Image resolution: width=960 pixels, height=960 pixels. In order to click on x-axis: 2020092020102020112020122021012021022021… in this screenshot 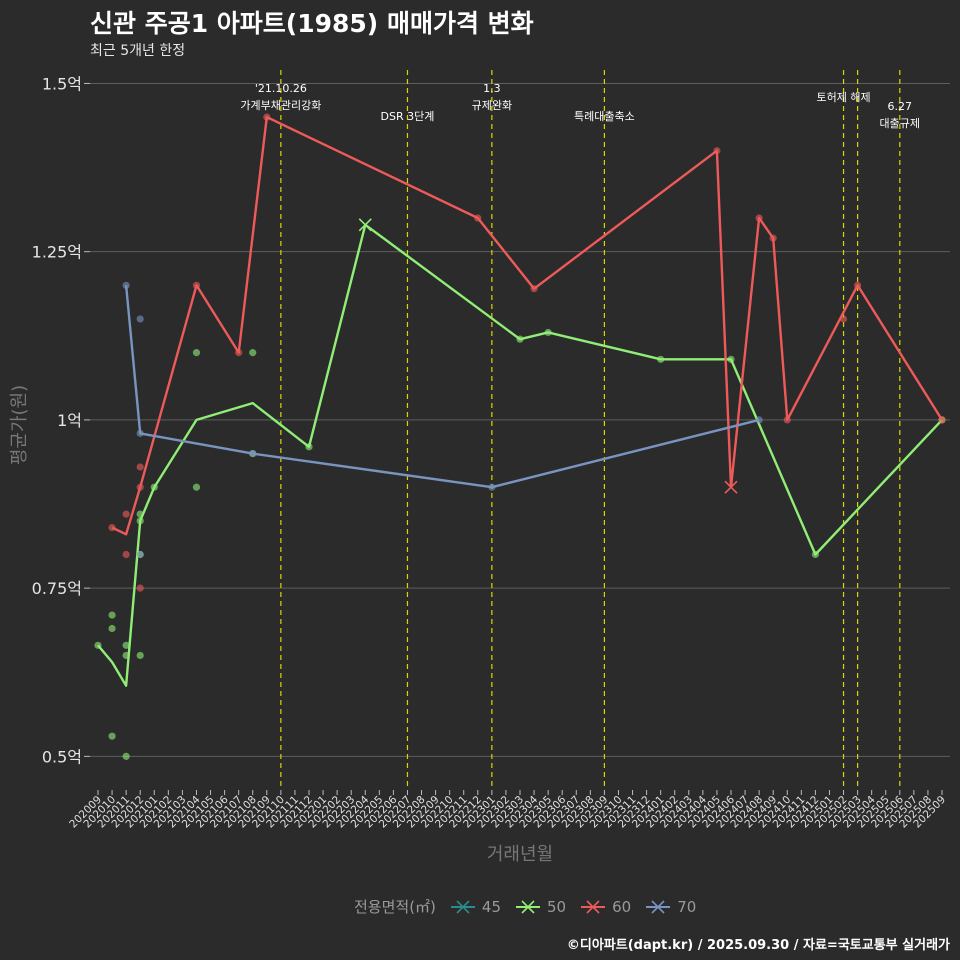, I will do `click(507, 810)`.